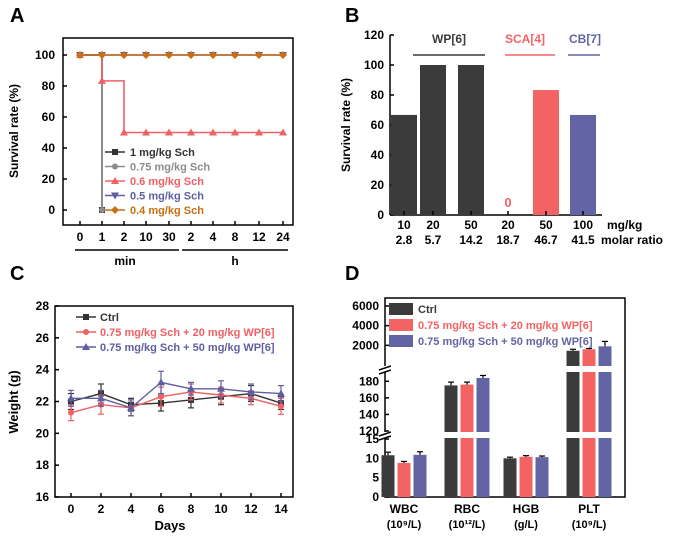  Describe the element at coordinates (191, 509) in the screenshot. I see `panel-c-xtick-label: 8` at that location.